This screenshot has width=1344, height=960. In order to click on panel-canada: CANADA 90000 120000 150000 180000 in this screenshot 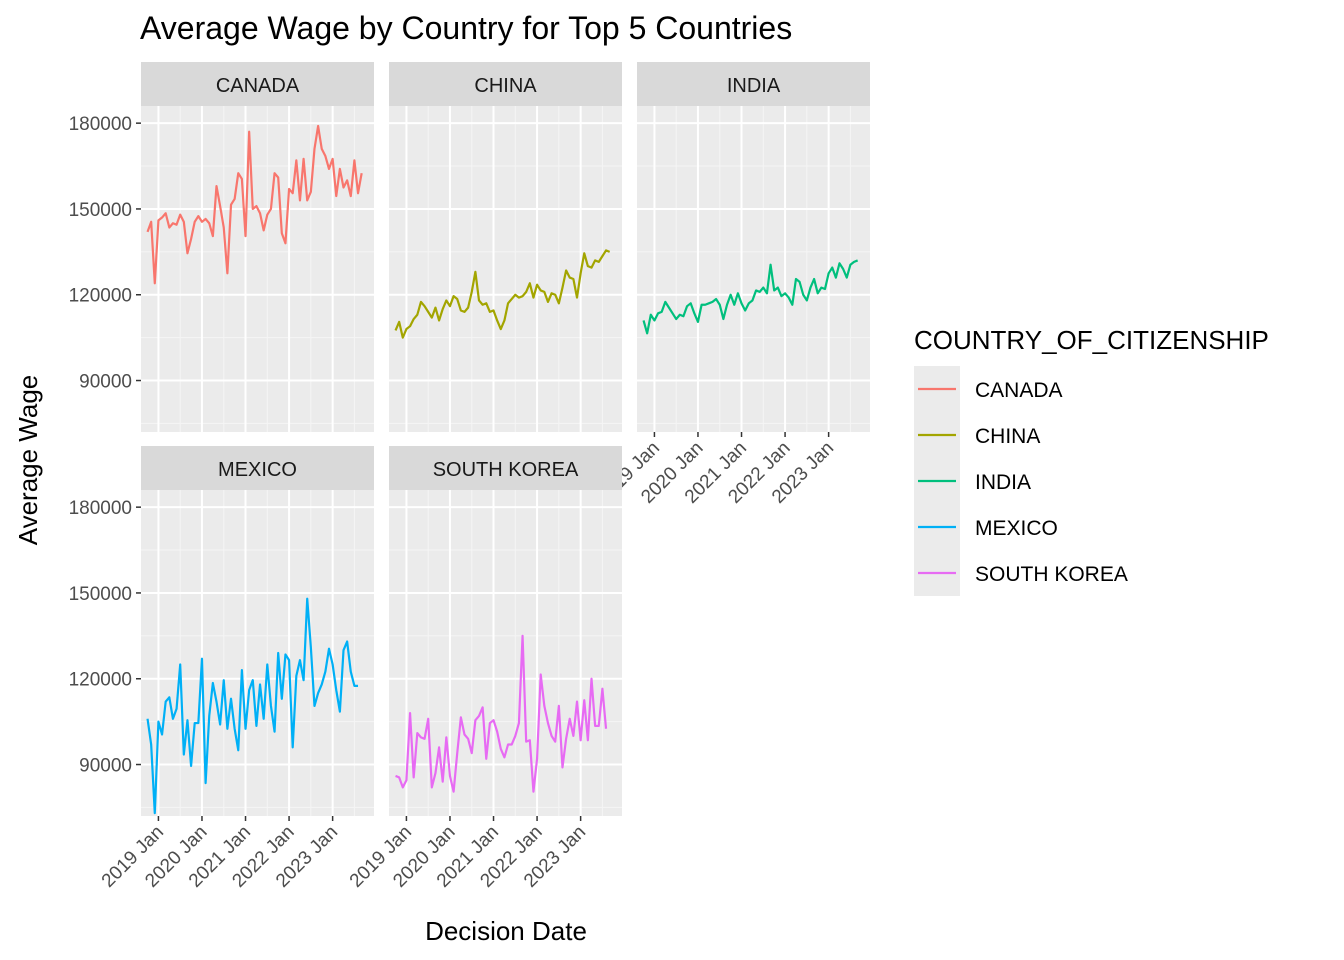, I will do `click(221, 247)`.